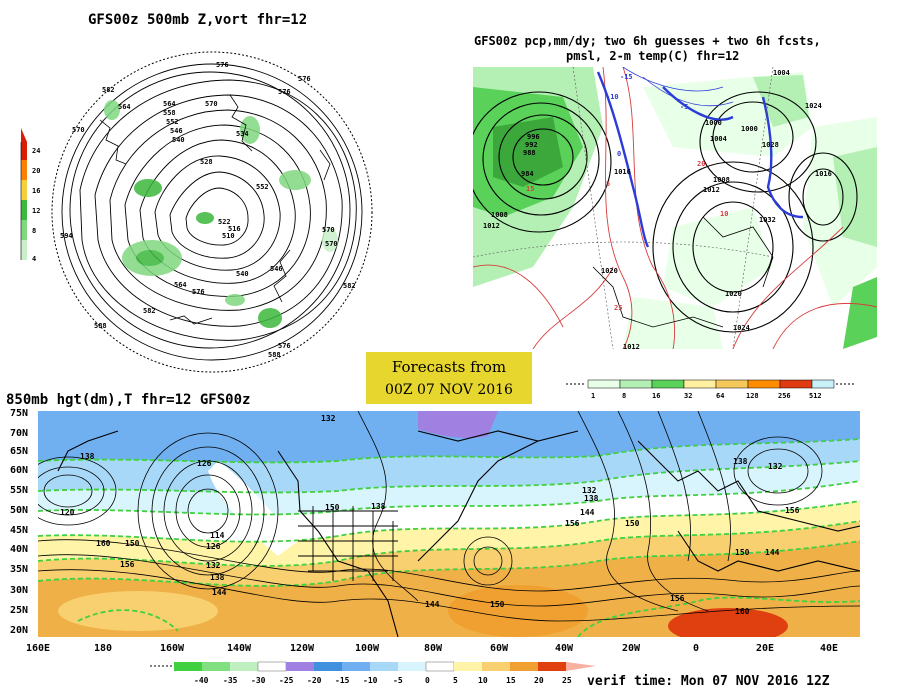 The height and width of the screenshot is (700, 900). I want to click on colorbar-precip-tick: 128, so click(752, 396).